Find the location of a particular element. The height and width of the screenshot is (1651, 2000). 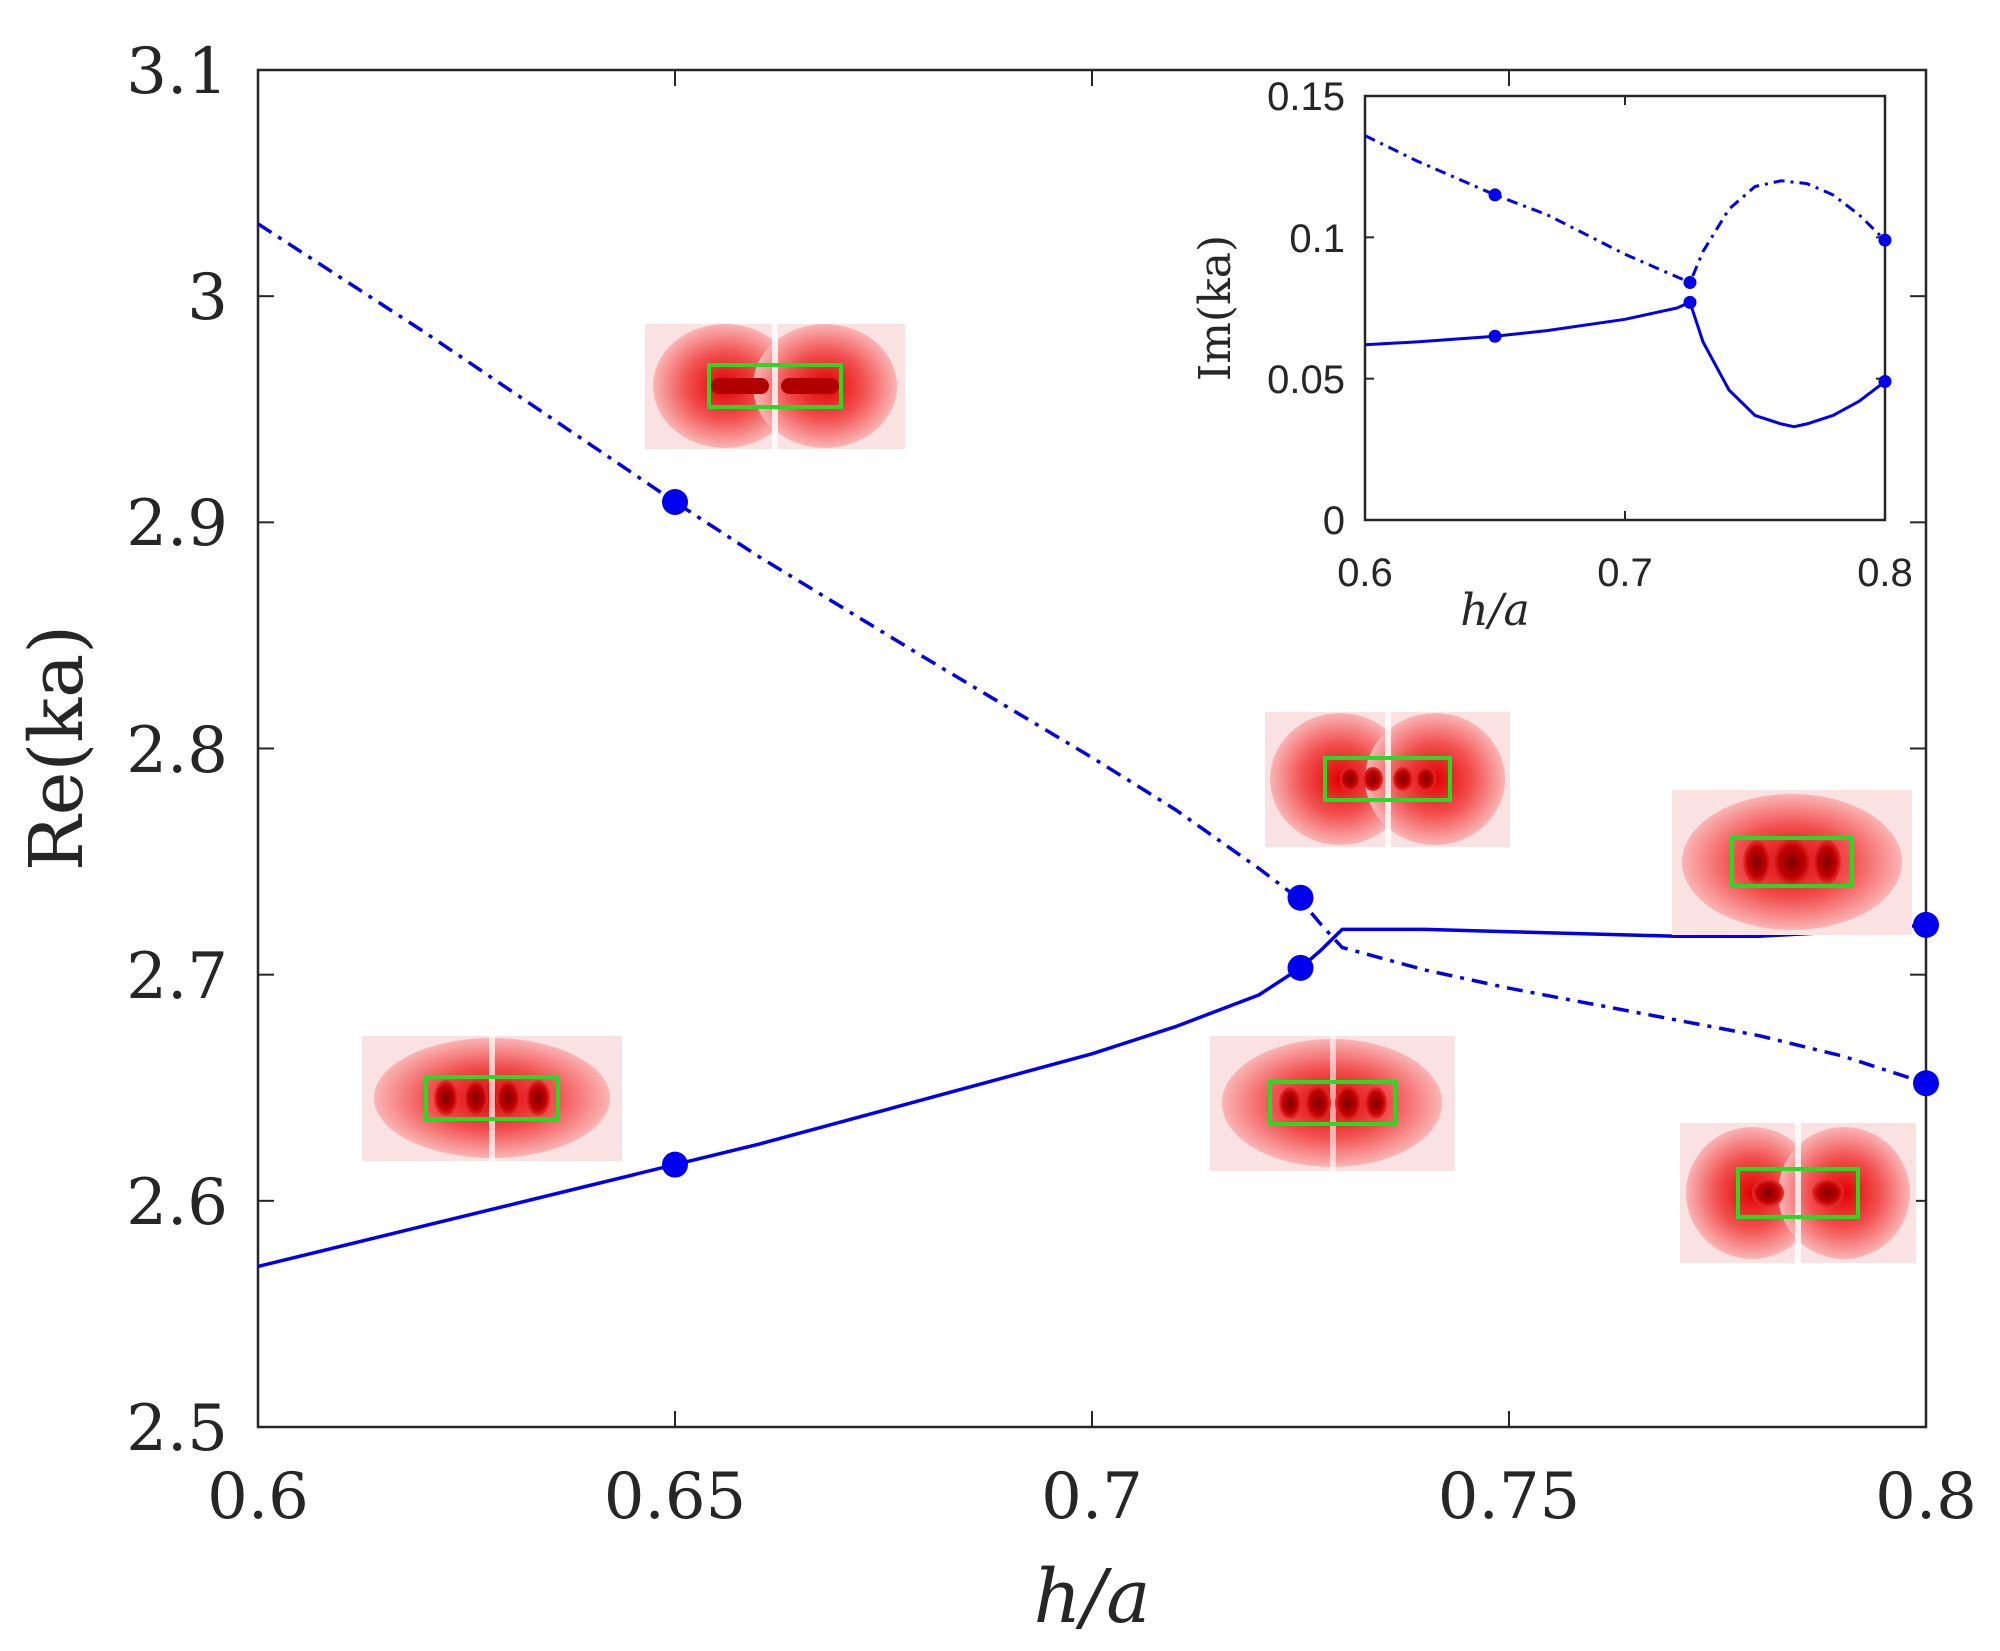

inset-y-tick-0.1: 0.1 is located at coordinates (1317, 239).